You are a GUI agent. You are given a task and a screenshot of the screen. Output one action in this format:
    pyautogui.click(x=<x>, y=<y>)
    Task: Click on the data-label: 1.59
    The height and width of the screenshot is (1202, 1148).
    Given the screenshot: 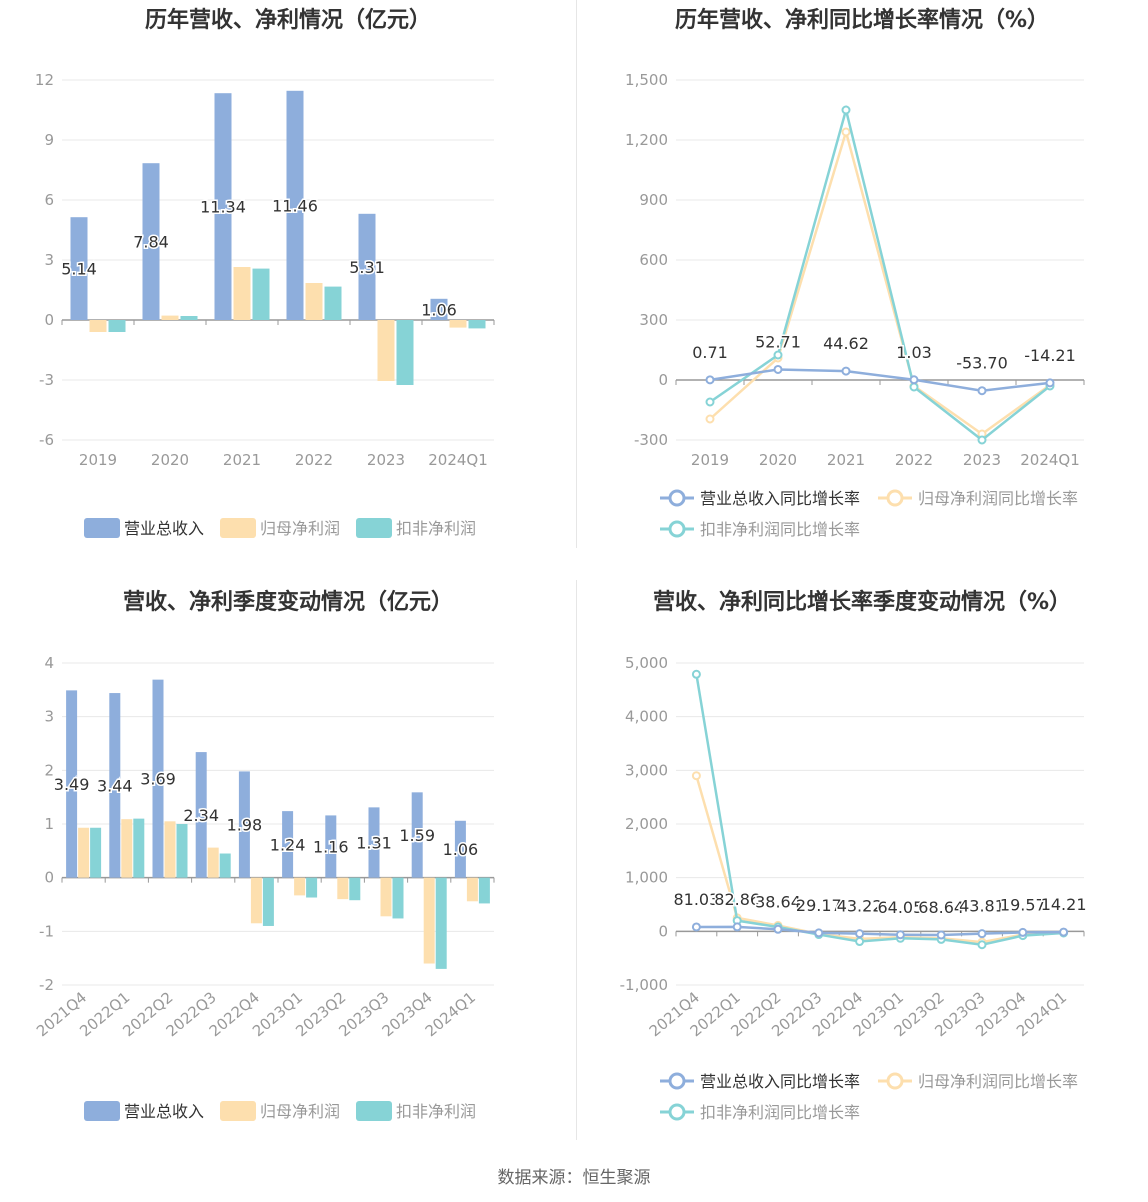 What is the action you would take?
    pyautogui.click(x=417, y=835)
    